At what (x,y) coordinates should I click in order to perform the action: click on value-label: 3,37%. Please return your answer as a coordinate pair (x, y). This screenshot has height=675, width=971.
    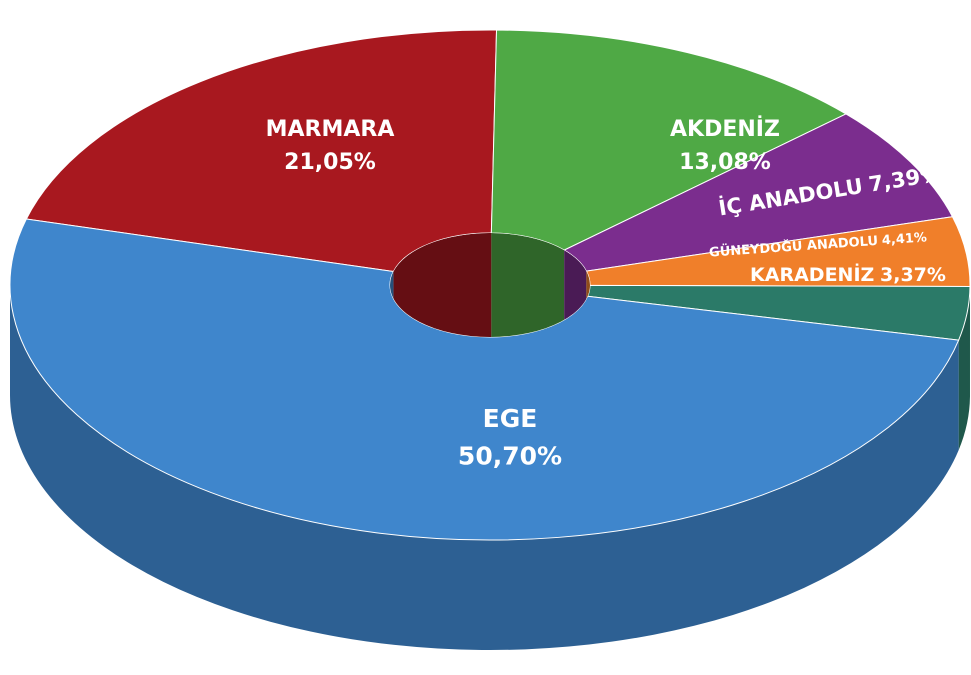
    Looking at the image, I should click on (913, 275).